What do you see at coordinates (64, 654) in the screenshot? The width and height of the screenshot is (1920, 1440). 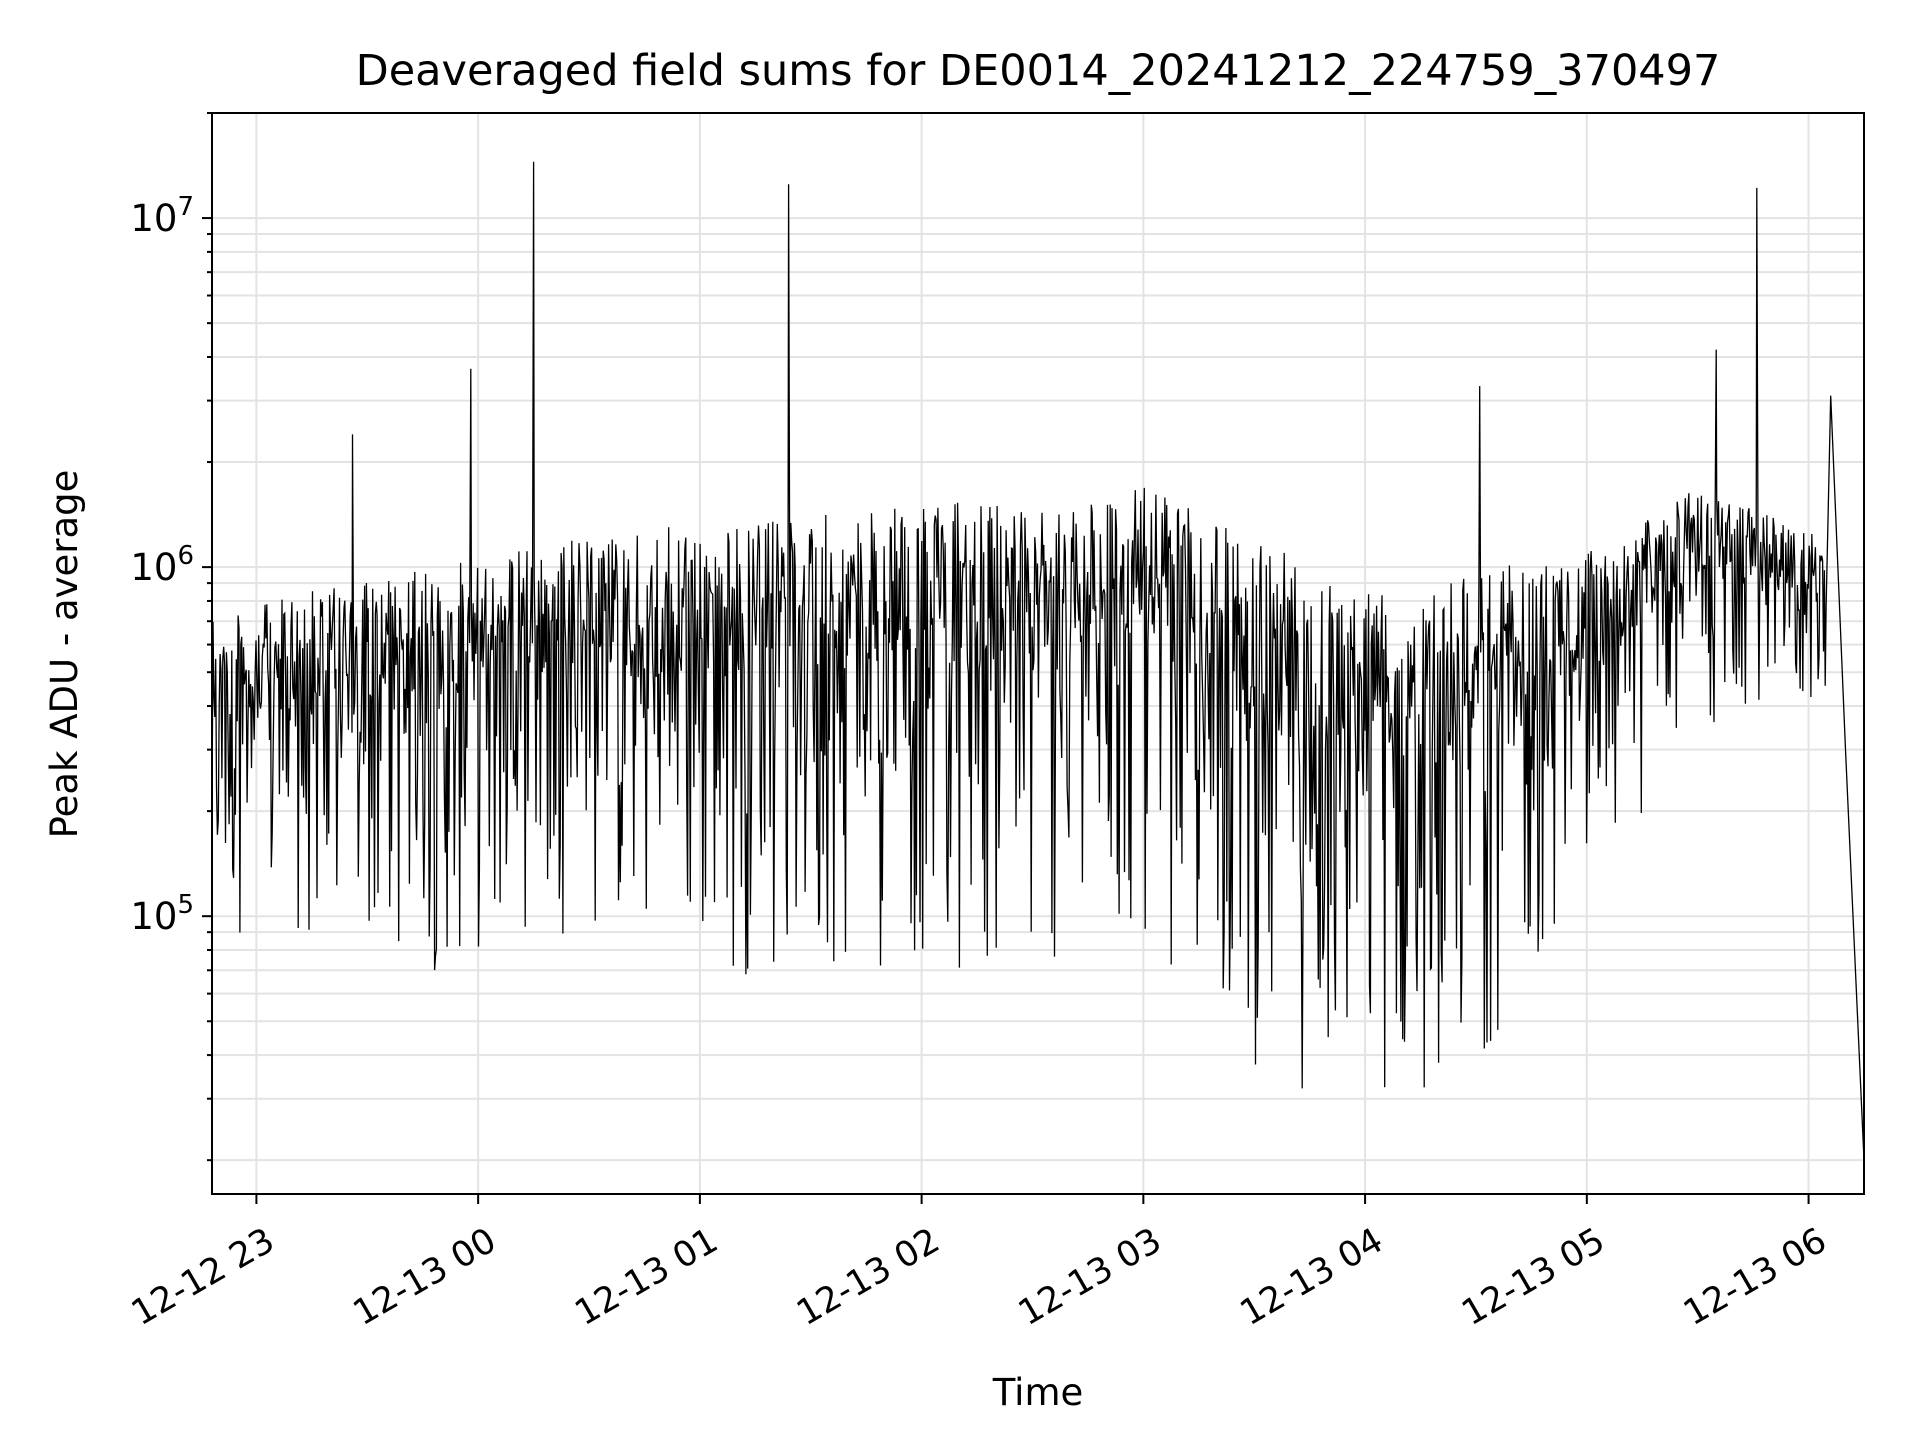 I see `y-axis-label: Peak ADU - average` at bounding box center [64, 654].